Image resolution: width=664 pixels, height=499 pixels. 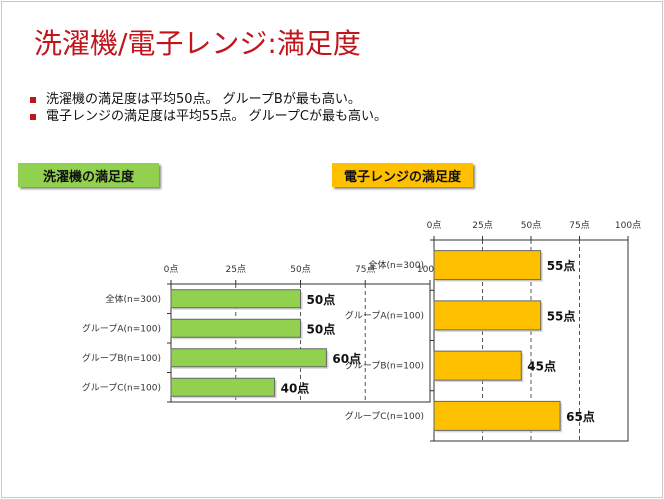 What do you see at coordinates (121, 358) in the screenshot?
I see `washer-category-label: グループB(n=100)` at bounding box center [121, 358].